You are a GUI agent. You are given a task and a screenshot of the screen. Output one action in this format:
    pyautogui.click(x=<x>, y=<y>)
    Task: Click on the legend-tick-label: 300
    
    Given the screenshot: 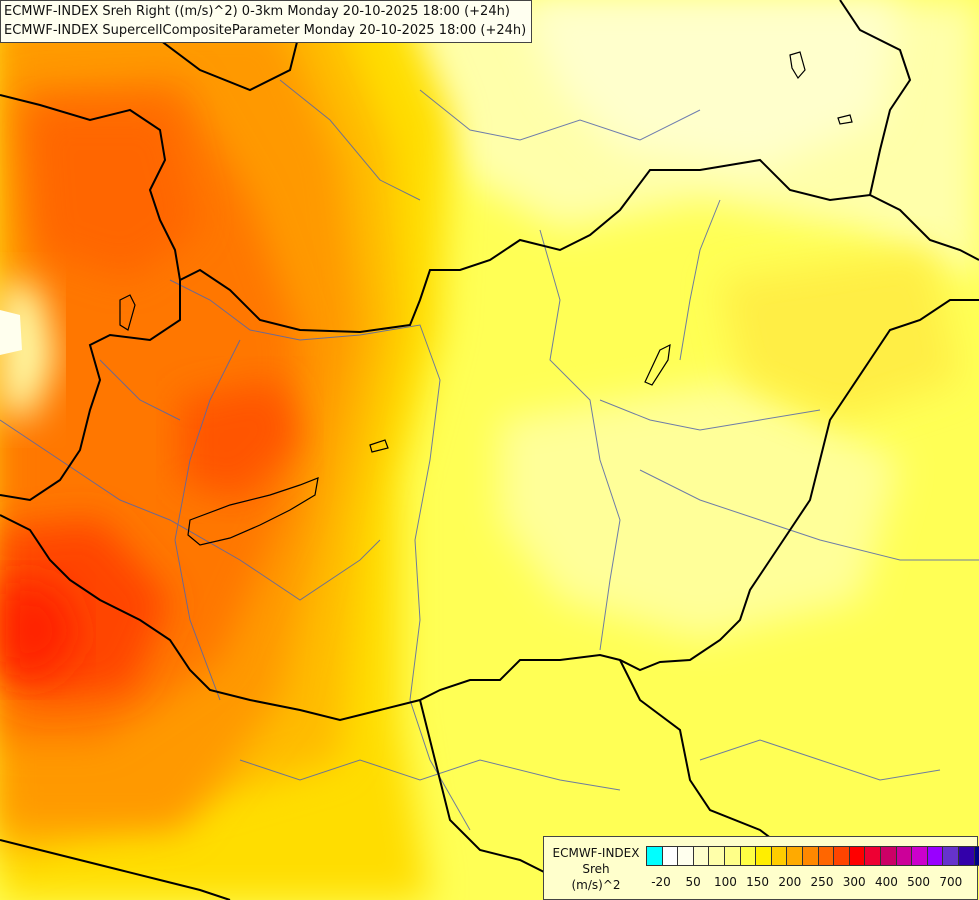 What is the action you would take?
    pyautogui.click(x=854, y=882)
    